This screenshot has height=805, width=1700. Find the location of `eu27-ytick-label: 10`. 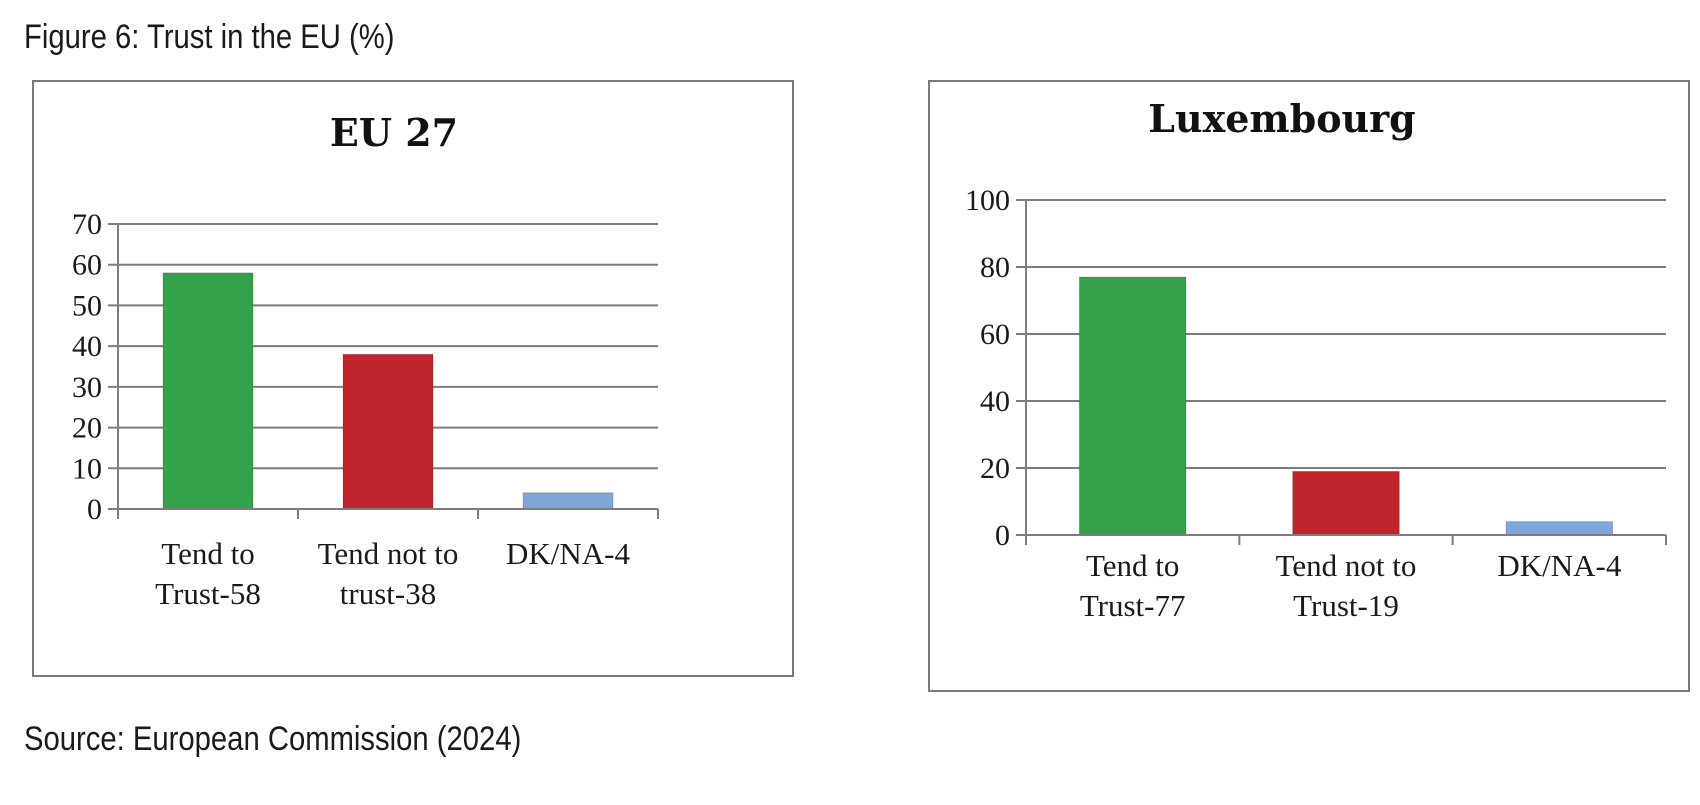

eu27-ytick-label: 10 is located at coordinates (87, 468).